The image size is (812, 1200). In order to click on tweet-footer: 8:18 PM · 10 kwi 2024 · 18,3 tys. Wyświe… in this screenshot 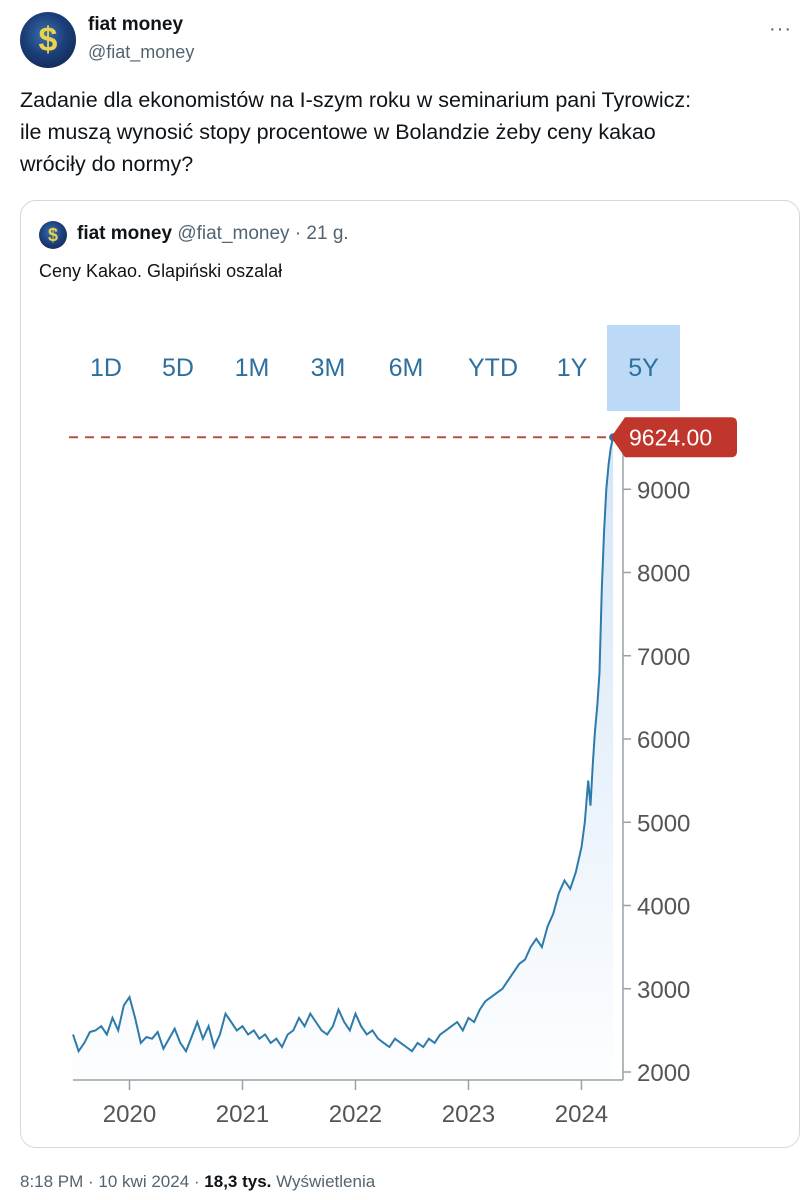, I will do `click(197, 1182)`.